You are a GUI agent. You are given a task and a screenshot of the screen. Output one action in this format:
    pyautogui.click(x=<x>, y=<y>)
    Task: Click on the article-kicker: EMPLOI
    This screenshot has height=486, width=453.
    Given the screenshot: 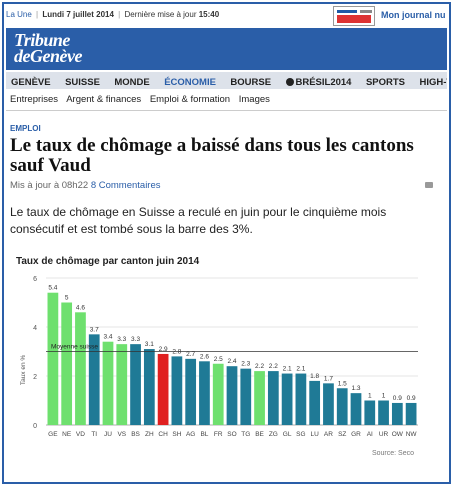 What is the action you would take?
    pyautogui.click(x=25, y=128)
    